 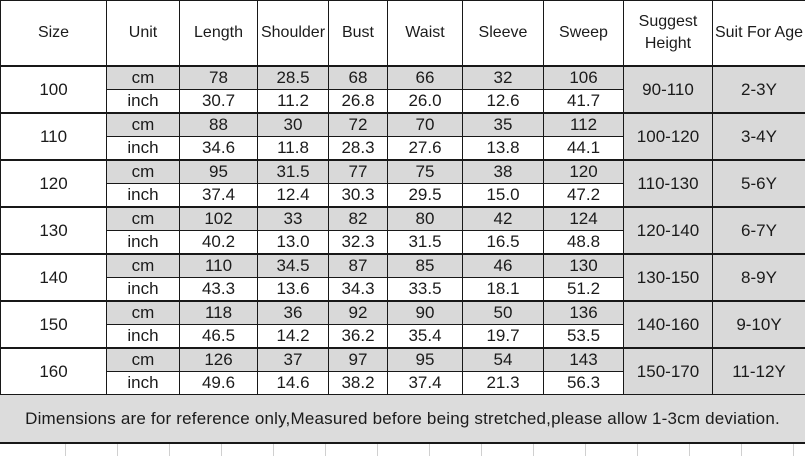 What do you see at coordinates (503, 171) in the screenshot?
I see `sleeve-value: 38` at bounding box center [503, 171].